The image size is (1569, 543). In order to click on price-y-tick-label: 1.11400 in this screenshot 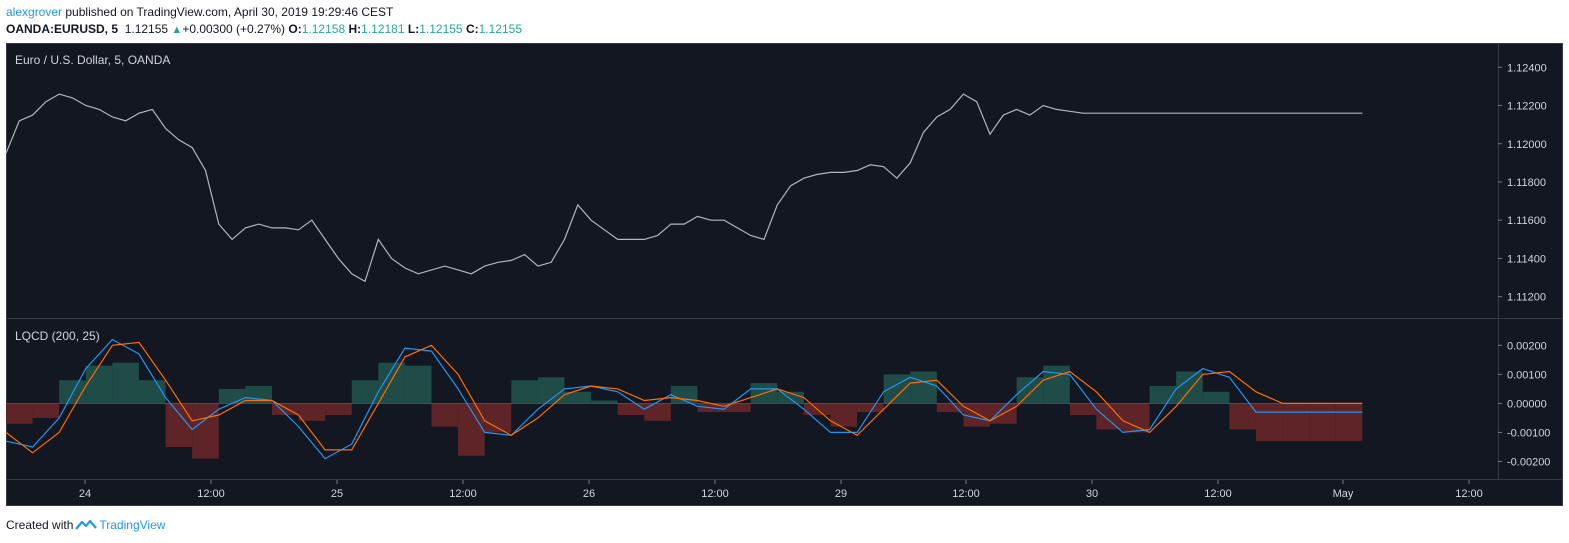, I will do `click(1526, 259)`.